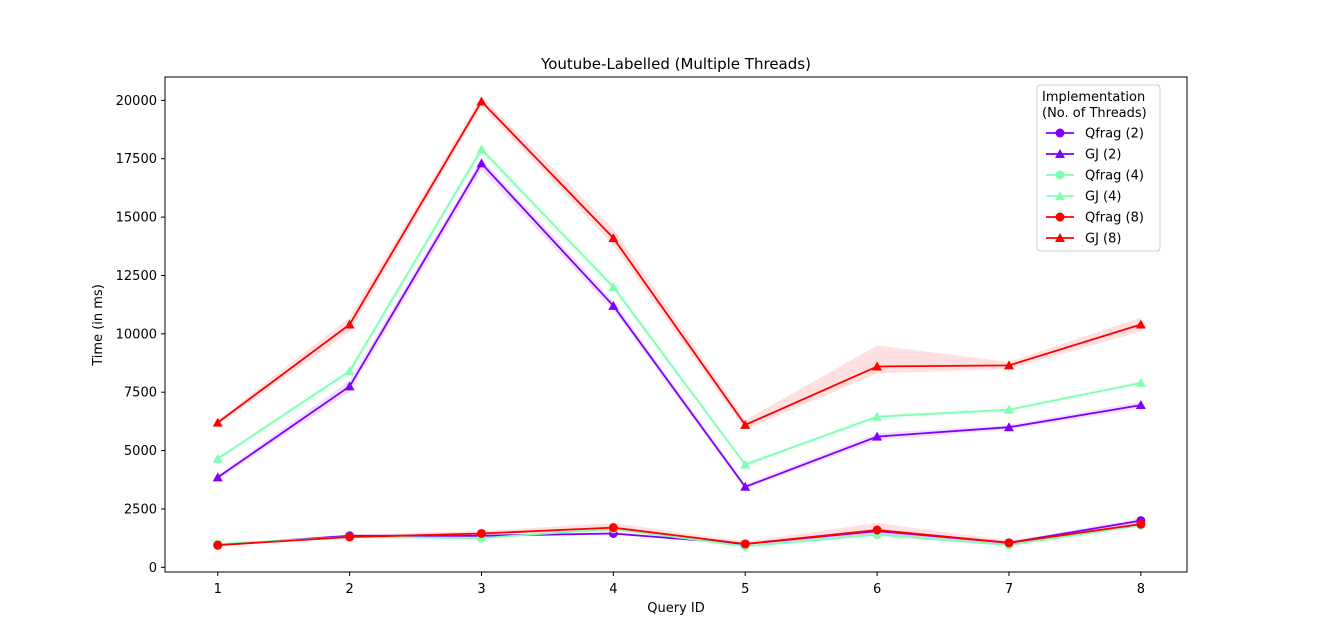  What do you see at coordinates (1114, 218) in the screenshot?
I see `legend-label: Qfrag (8)` at bounding box center [1114, 218].